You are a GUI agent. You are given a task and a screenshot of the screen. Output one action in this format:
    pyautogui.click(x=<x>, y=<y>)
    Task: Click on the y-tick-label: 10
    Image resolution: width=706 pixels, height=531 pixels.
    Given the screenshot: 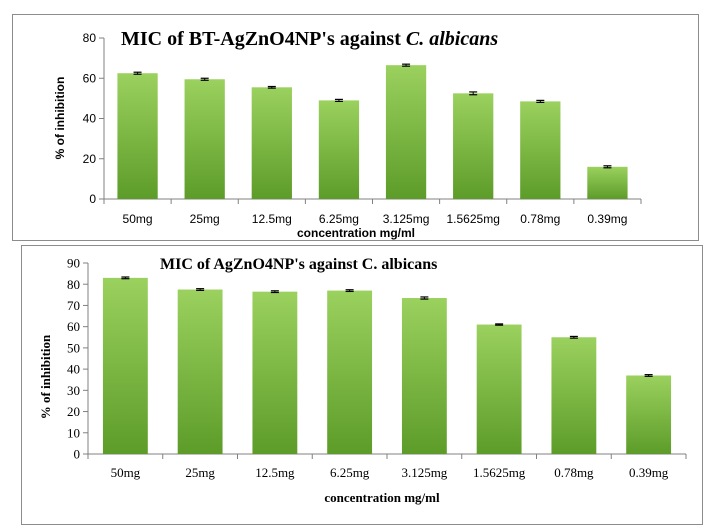 What is the action you would take?
    pyautogui.click(x=73, y=432)
    